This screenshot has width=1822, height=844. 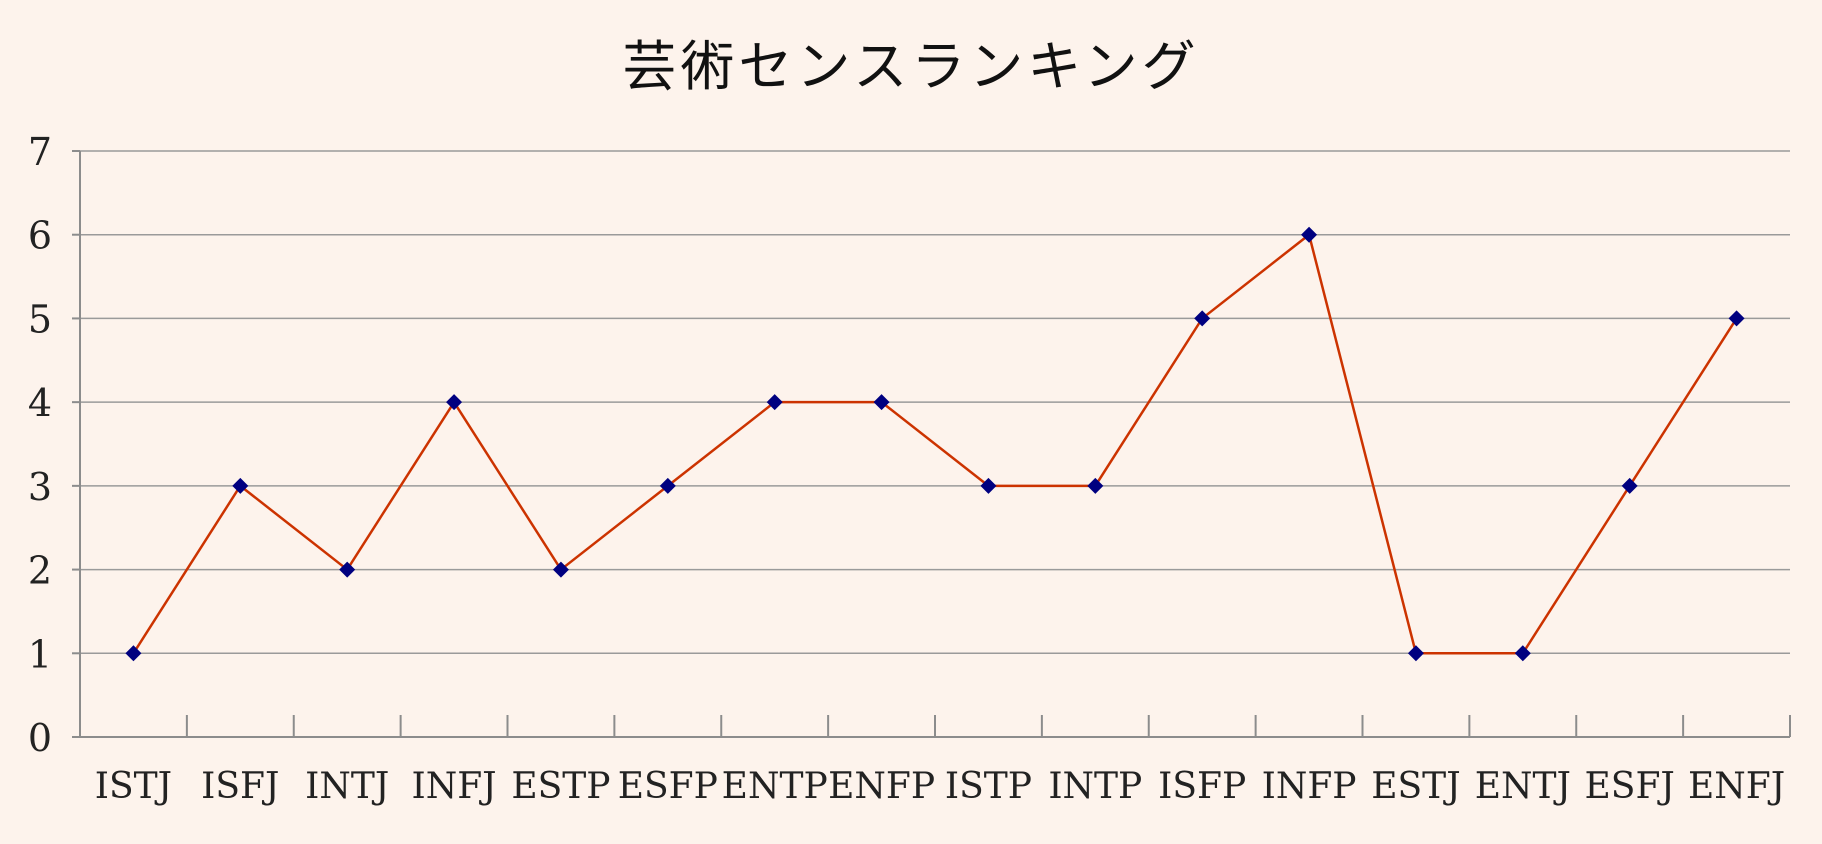 I want to click on x-tick-label: ENFP, so click(x=881, y=786).